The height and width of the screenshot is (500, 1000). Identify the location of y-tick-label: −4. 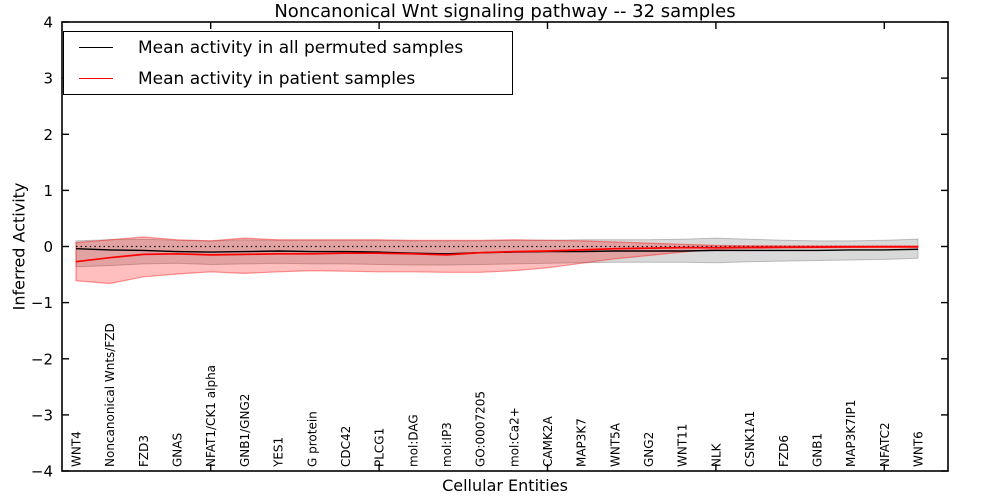
(42, 472).